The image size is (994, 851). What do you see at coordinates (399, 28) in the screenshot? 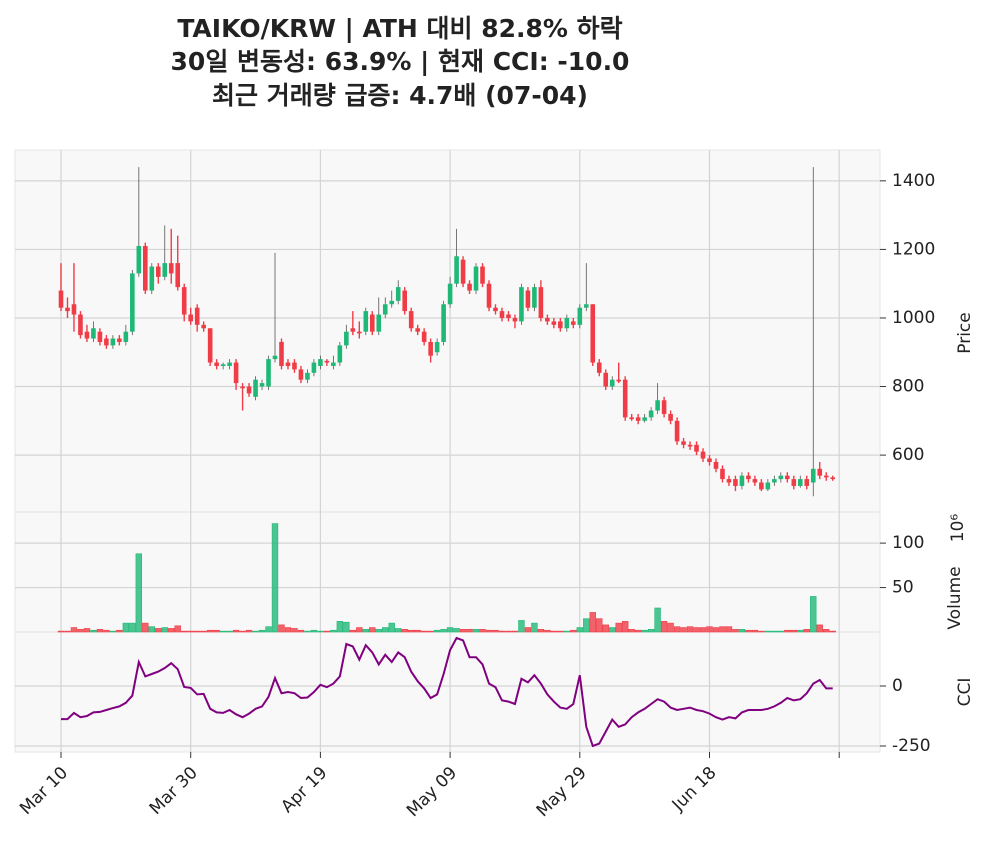
I see `chart-title: TAIKO/KRW | ATH 대비 82.8% 하락` at bounding box center [399, 28].